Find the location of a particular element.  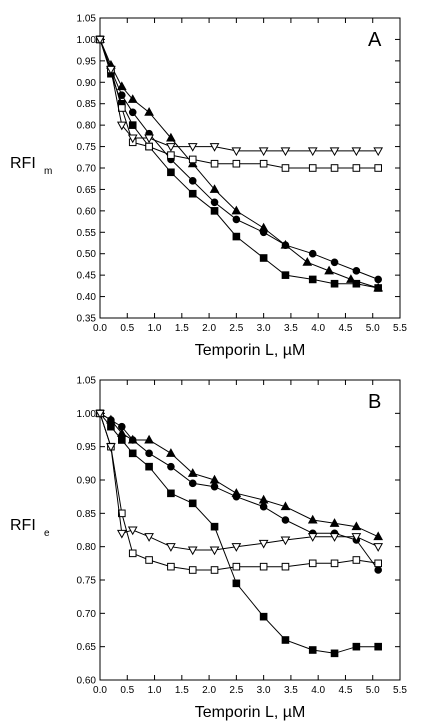

y-tick-label-a: 0.90 is located at coordinates (87, 83).